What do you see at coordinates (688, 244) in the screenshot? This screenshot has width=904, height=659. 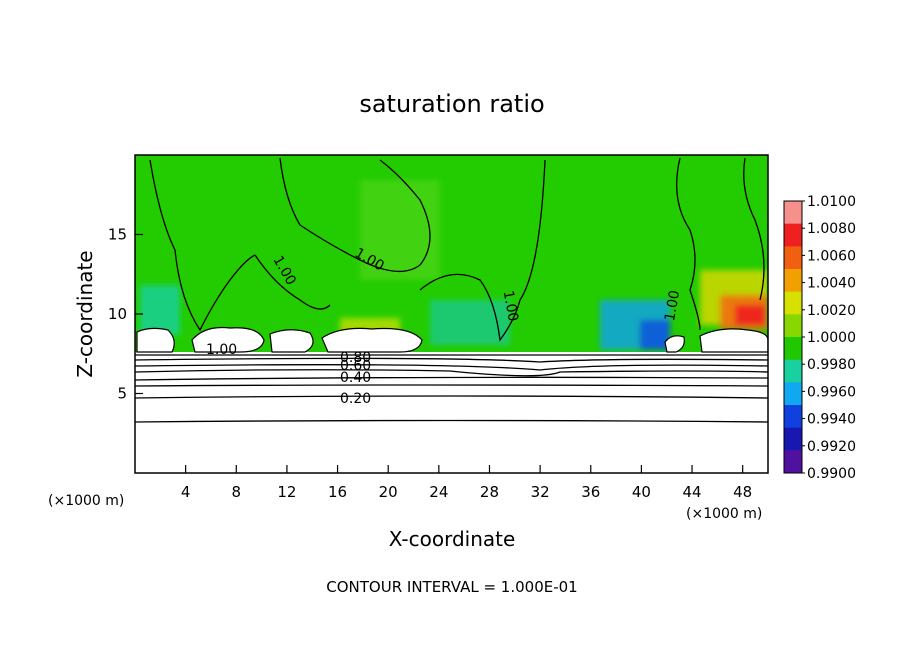 I see `contour-right` at bounding box center [688, 244].